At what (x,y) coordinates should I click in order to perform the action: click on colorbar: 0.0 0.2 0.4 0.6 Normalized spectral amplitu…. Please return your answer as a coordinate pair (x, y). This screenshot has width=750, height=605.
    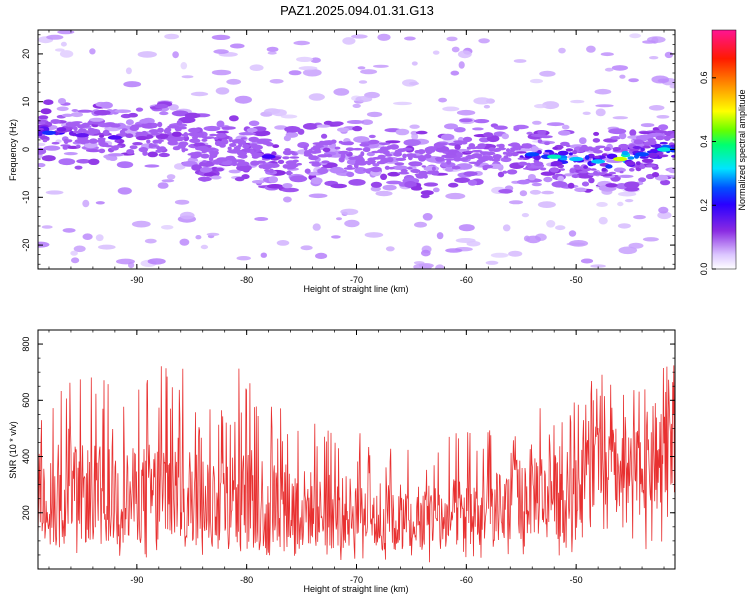
    Looking at the image, I should click on (723, 152).